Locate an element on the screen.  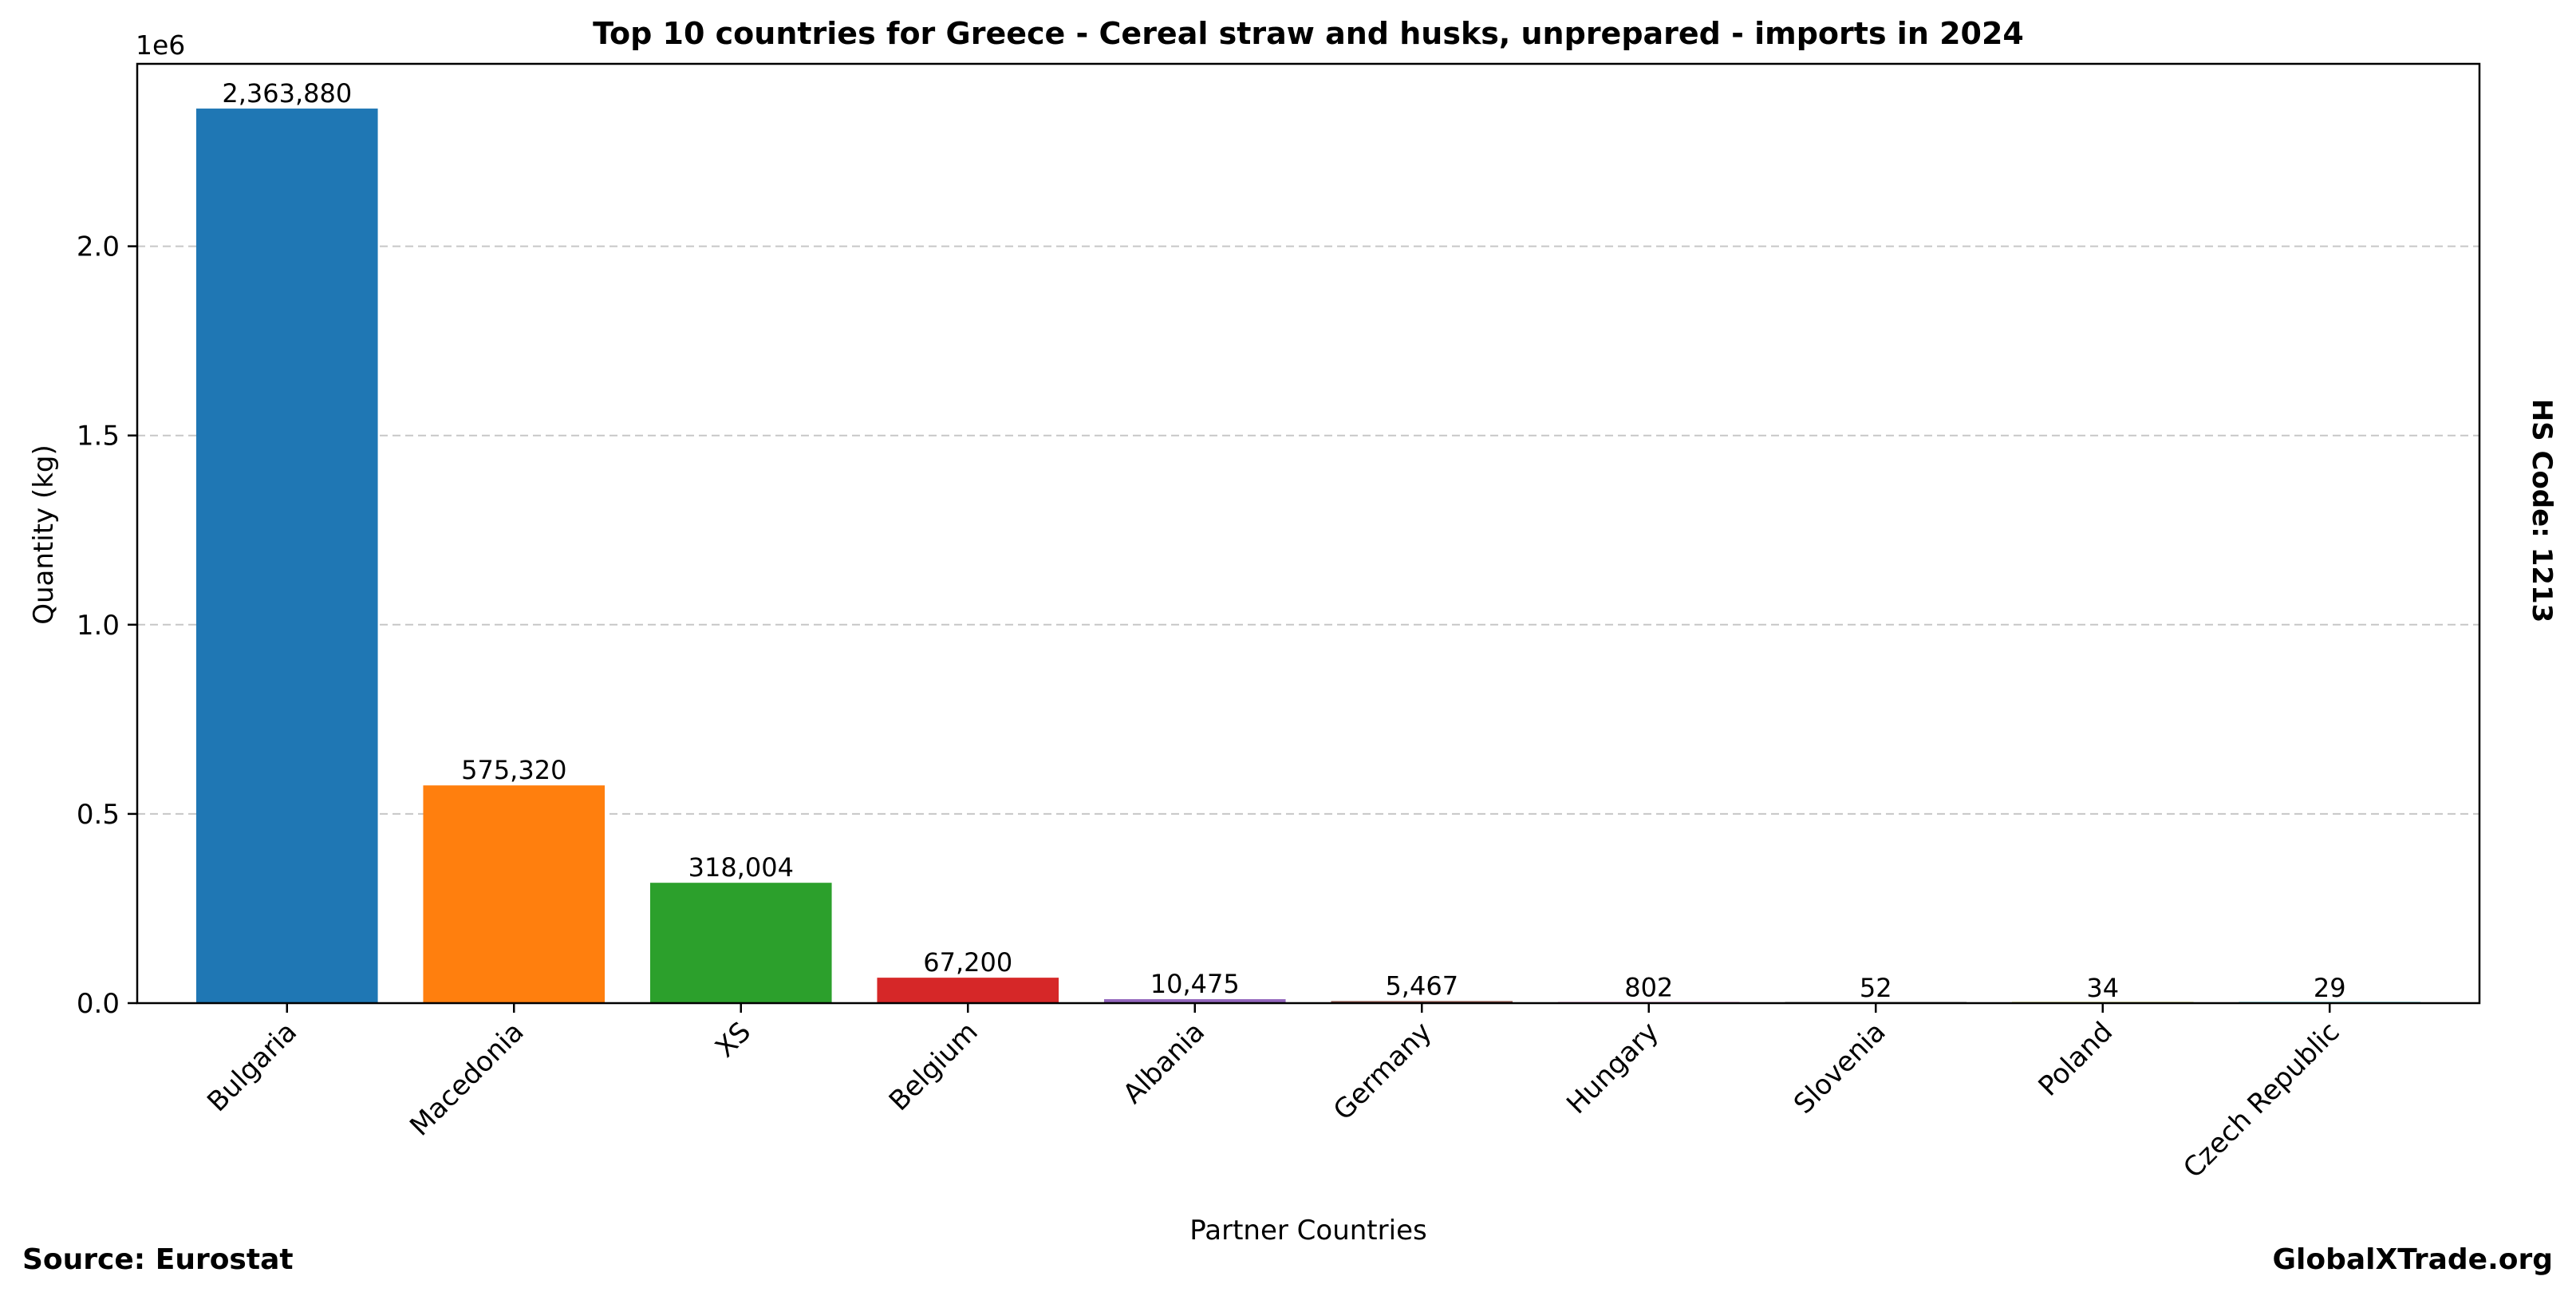
bar-value-label: 575,320 is located at coordinates (513, 770).